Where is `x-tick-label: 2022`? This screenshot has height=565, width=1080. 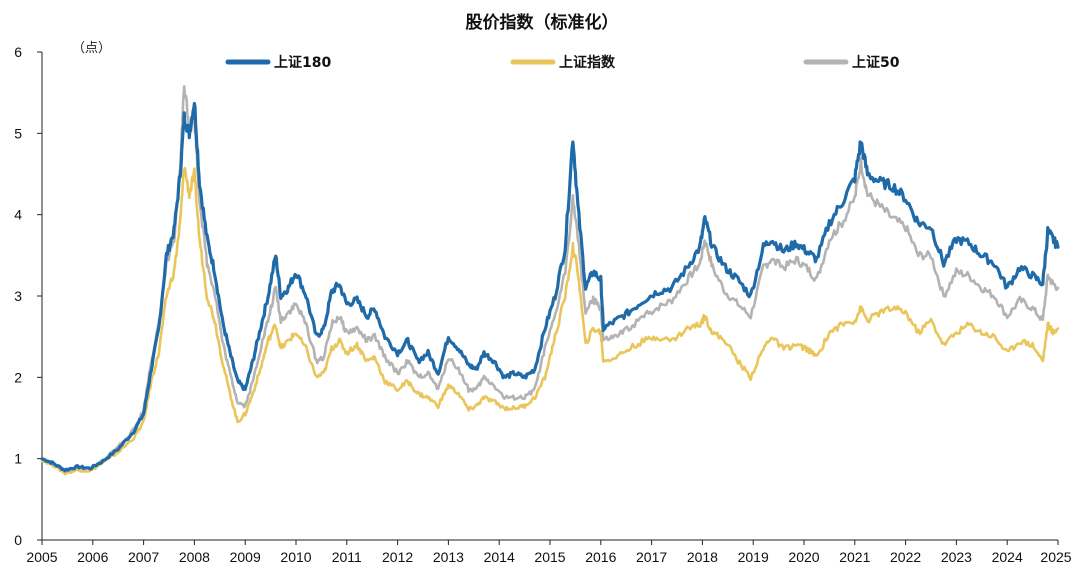 x-tick-label: 2022 is located at coordinates (905, 557).